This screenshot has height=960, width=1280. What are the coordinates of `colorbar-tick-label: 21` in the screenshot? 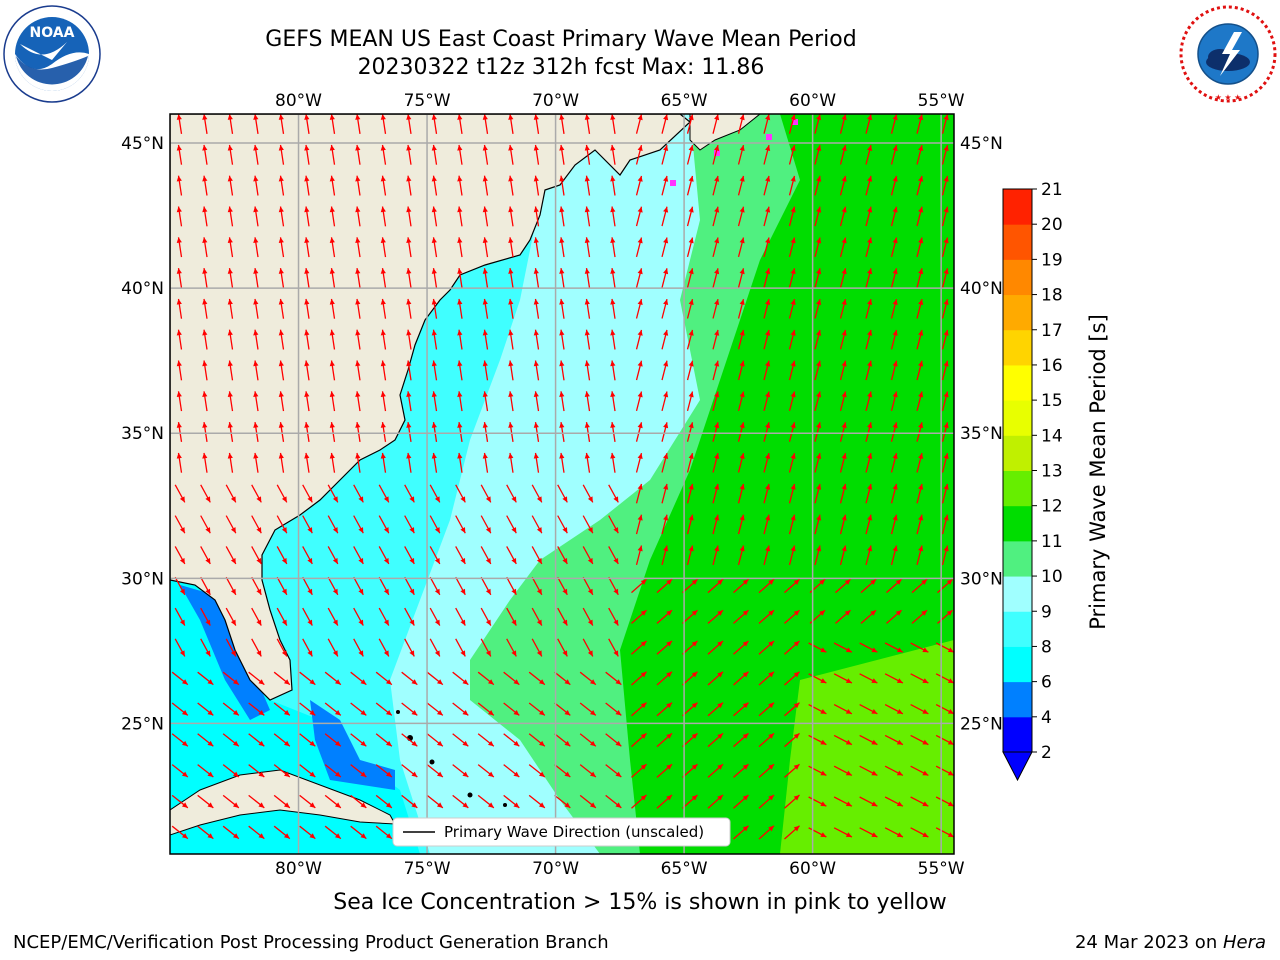 It's located at (1052, 190).